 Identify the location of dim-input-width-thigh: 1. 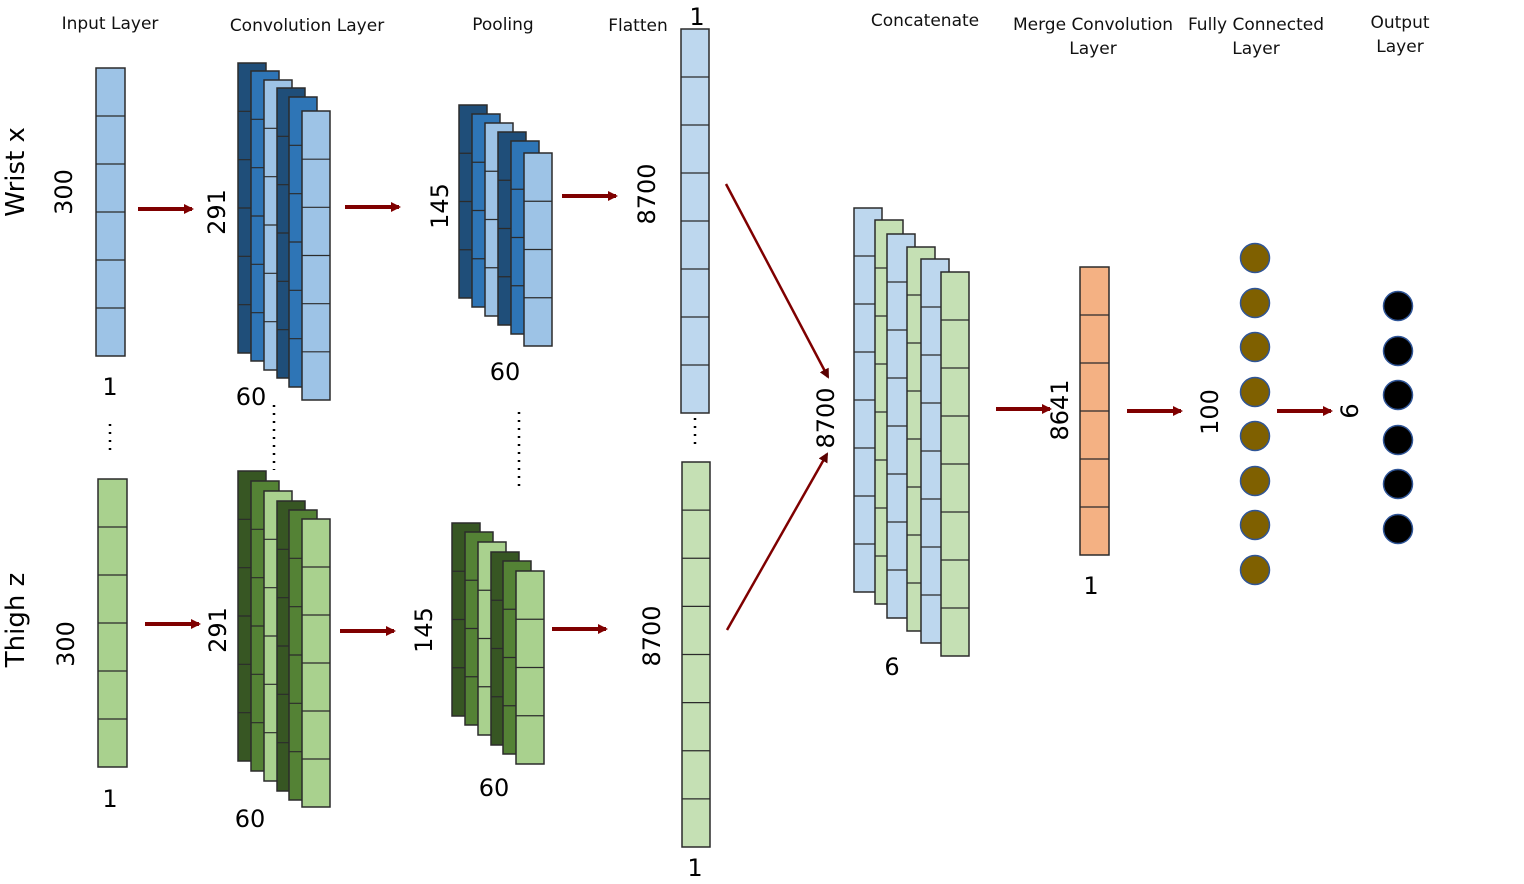
(110, 799).